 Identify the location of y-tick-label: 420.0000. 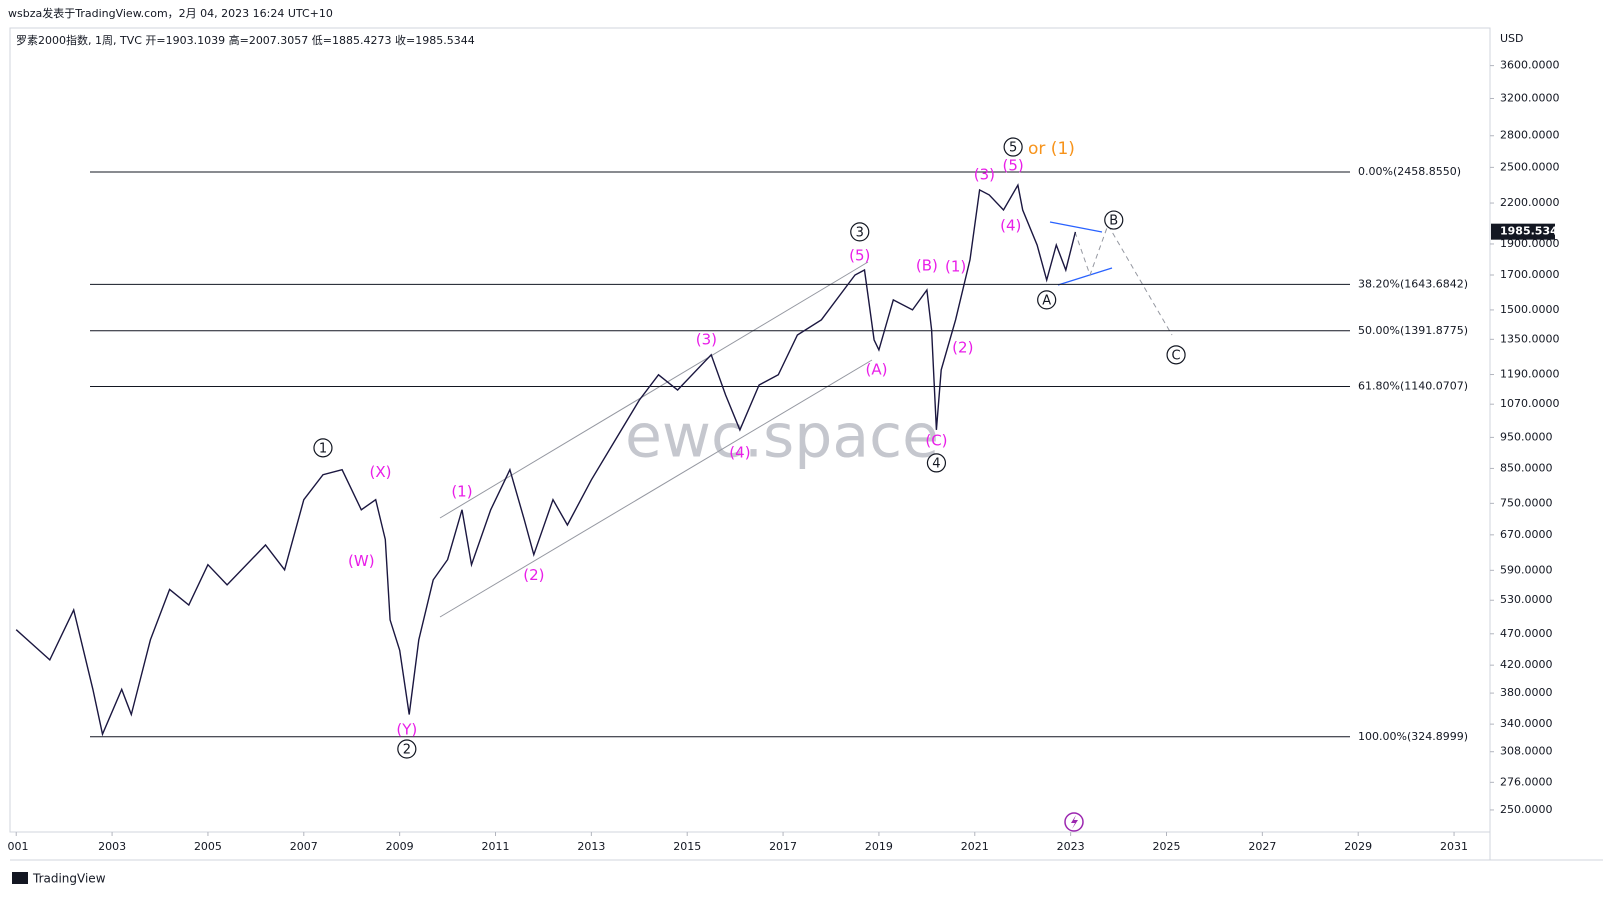
(1526, 664).